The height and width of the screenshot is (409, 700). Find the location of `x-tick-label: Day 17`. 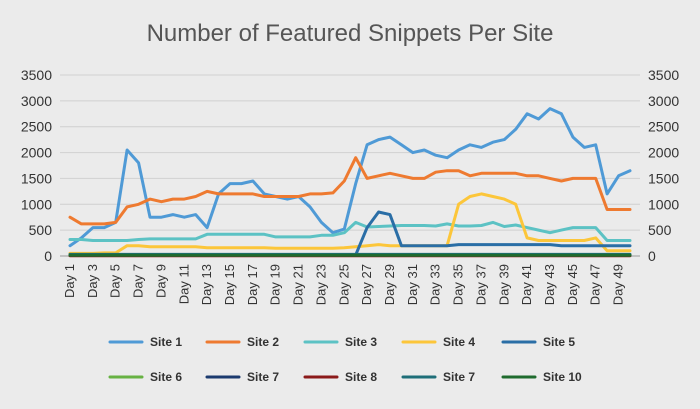

x-tick-label: Day 17 is located at coordinates (252, 284).